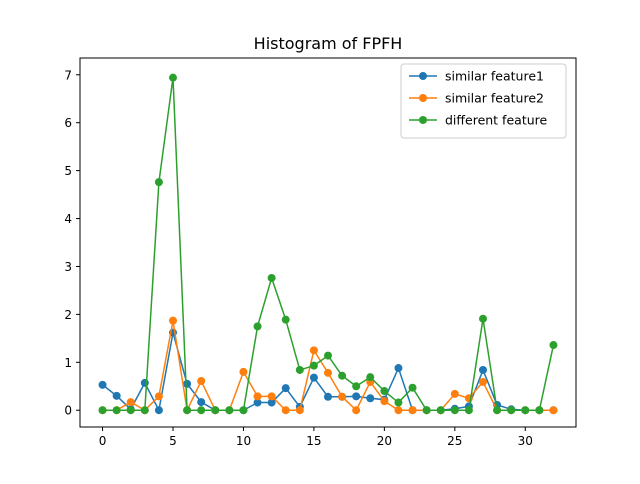 This screenshot has width=640, height=484. I want to click on y-tick-label: 5, so click(68, 171).